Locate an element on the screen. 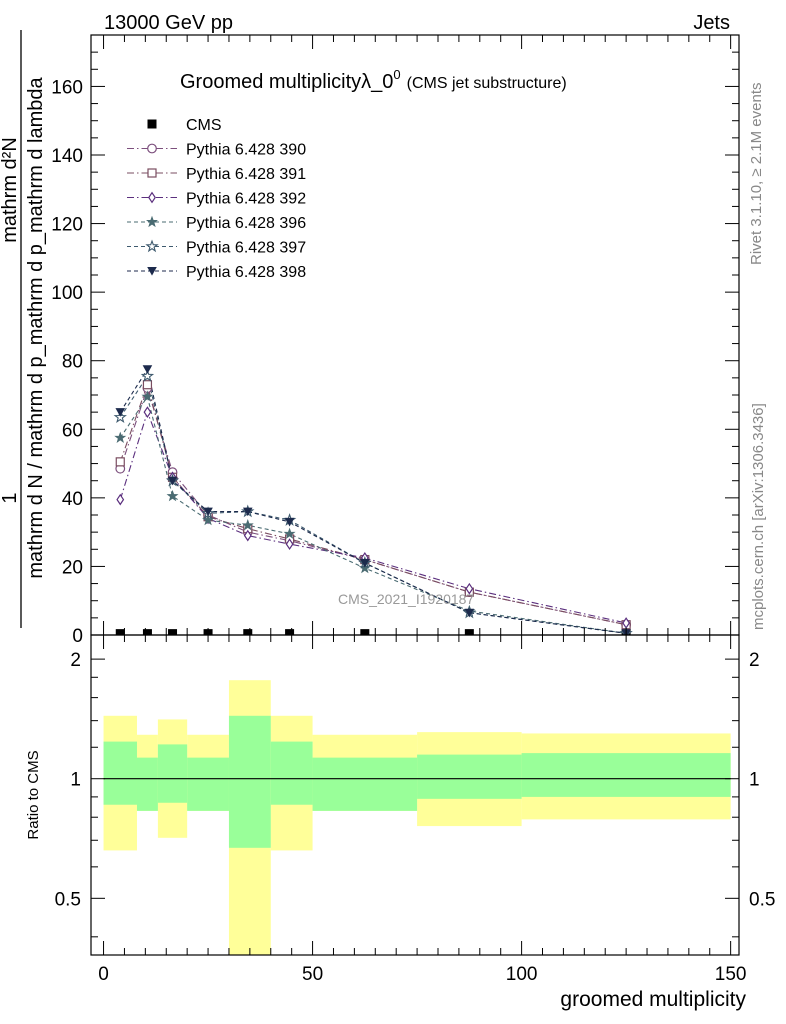 The width and height of the screenshot is (786, 1024). legend-label: Pythia 6.428 392 is located at coordinates (246, 199).